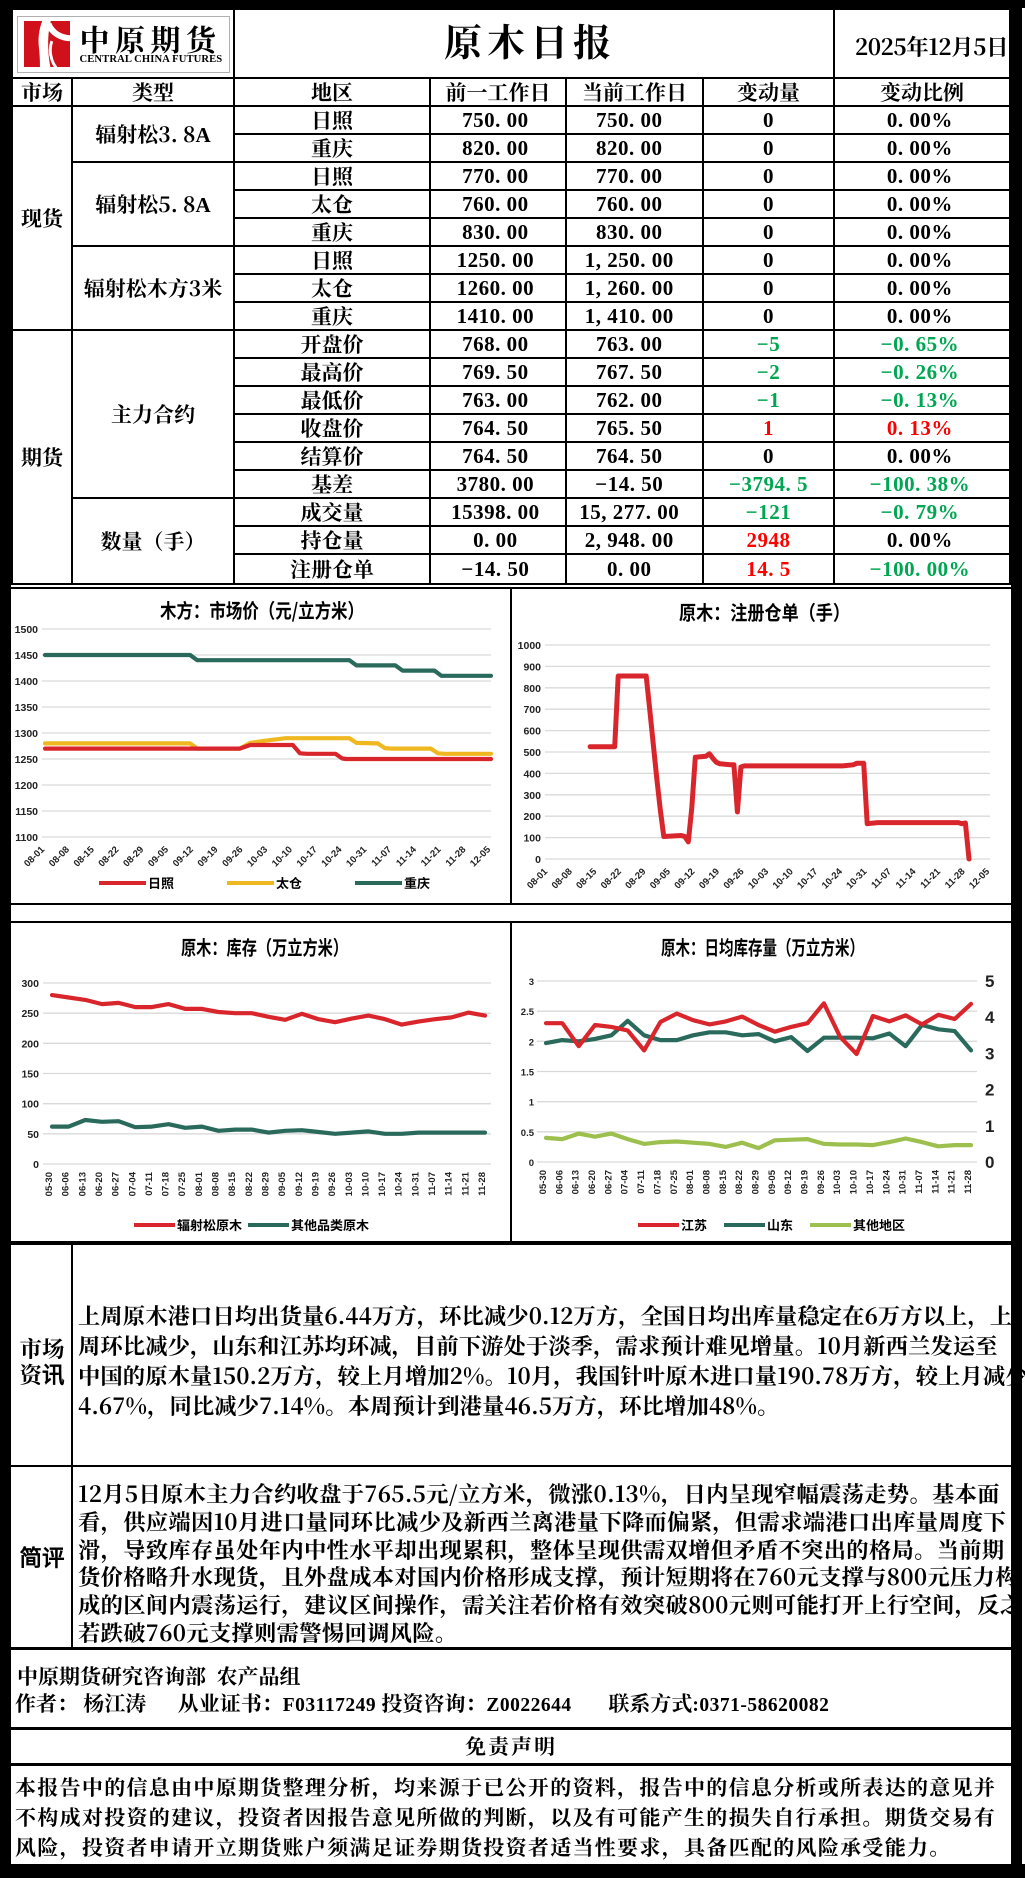 This screenshot has width=1025, height=1878. I want to click on svg-text: 3, so click(989, 1053).